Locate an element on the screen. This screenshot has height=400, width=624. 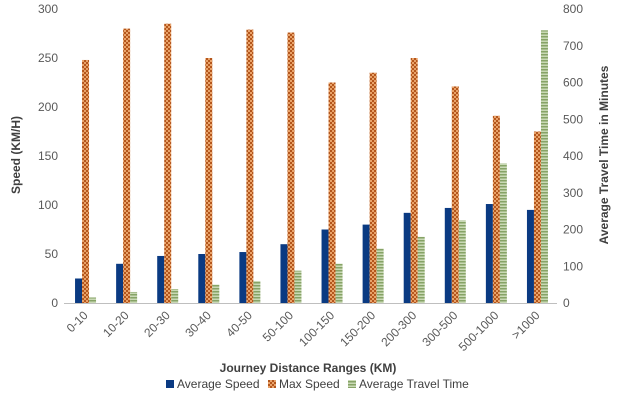
legend-item: Max Speed is located at coordinates (304, 384).